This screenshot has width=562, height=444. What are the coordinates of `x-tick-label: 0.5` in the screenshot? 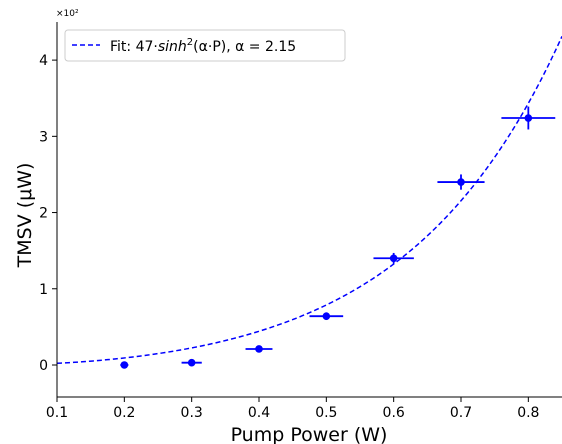 It's located at (326, 413).